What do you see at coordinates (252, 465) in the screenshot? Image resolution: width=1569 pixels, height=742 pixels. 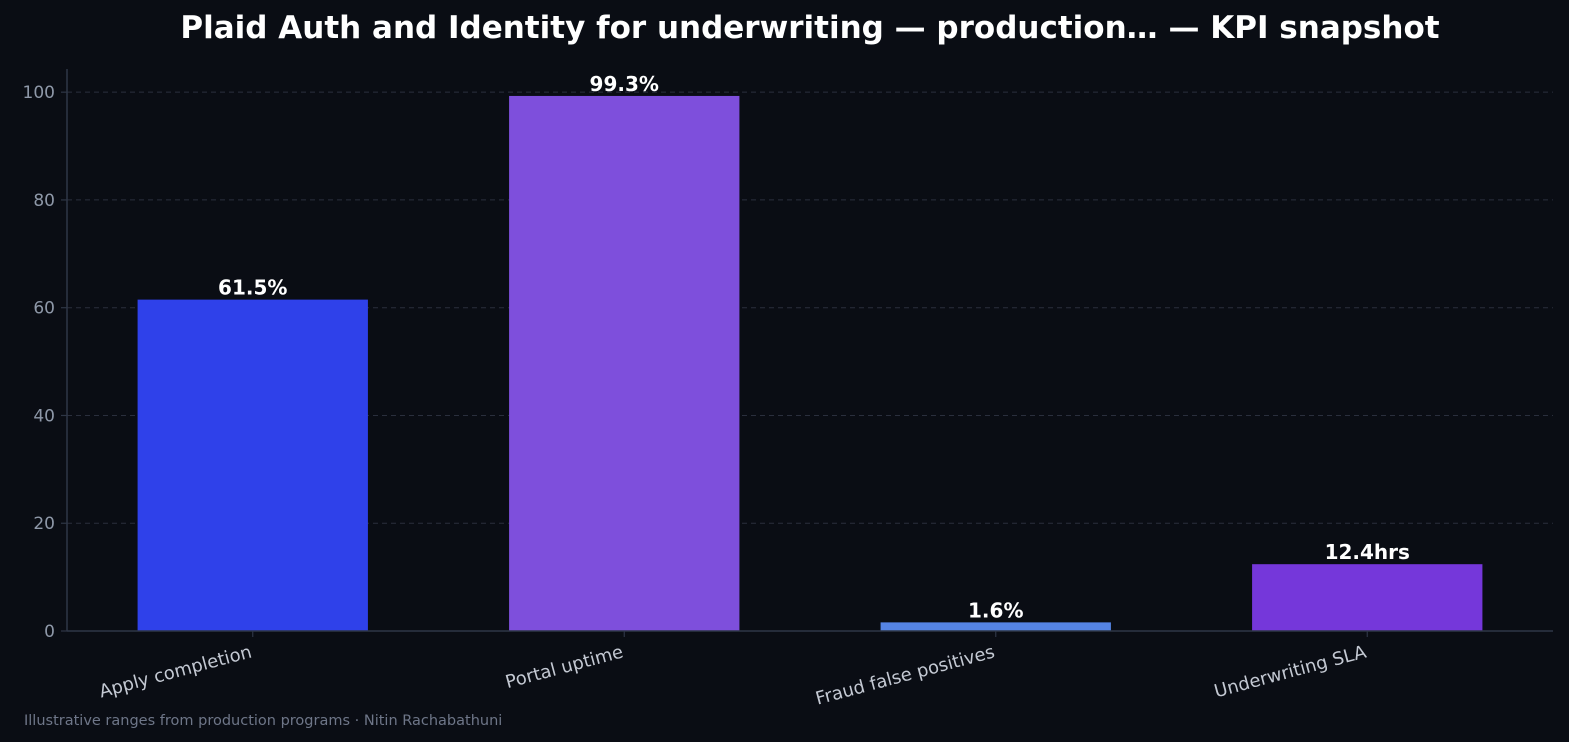 I see `bar-apply-completion` at bounding box center [252, 465].